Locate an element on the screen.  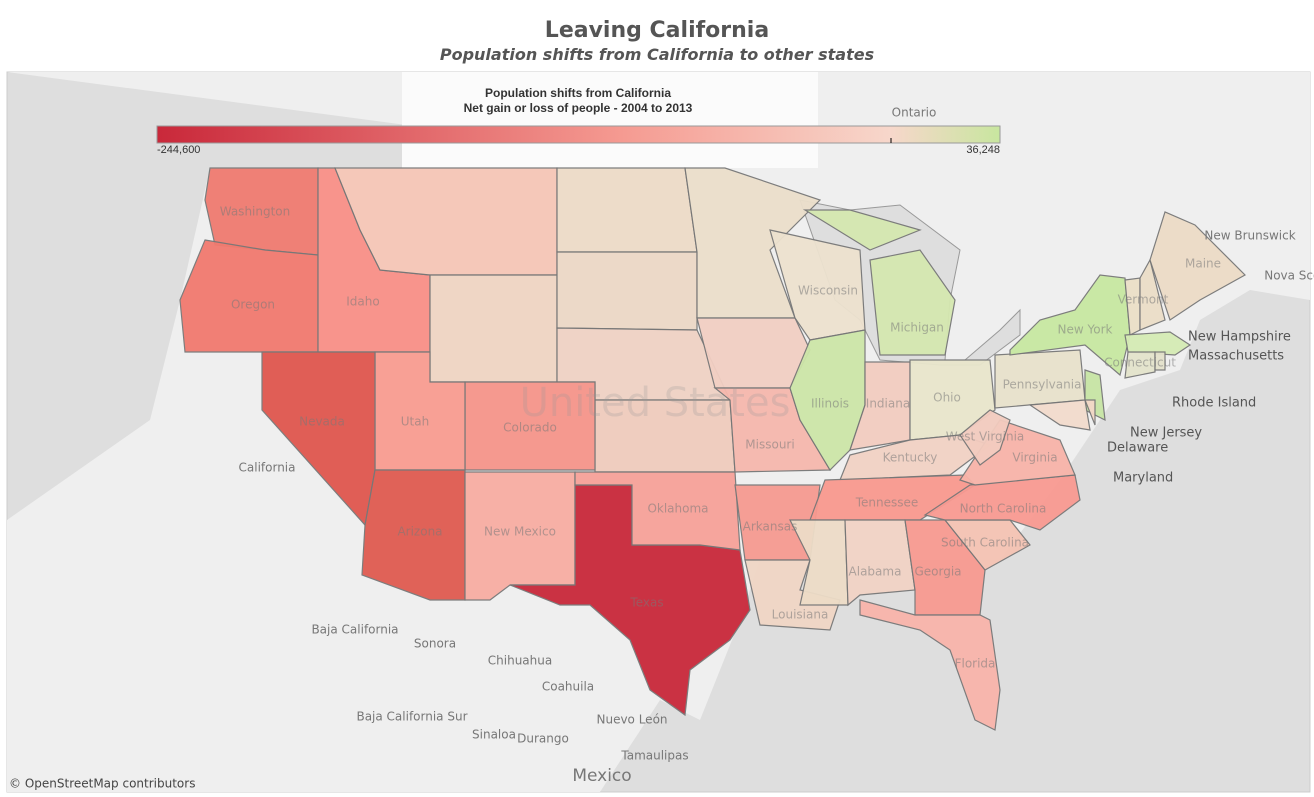
state-label: Kentucky is located at coordinates (910, 458).